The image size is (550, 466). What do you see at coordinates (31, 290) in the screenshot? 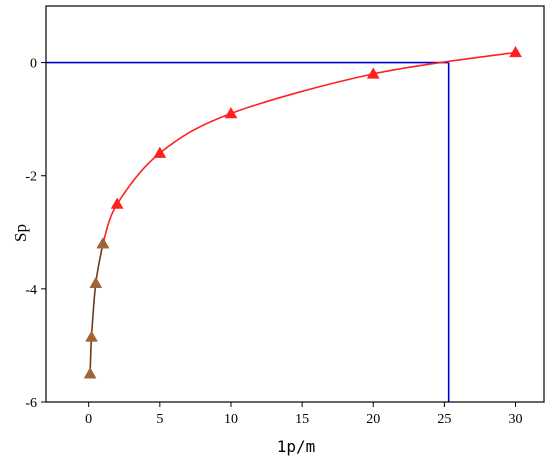
I see `y-tick-label: -4` at bounding box center [31, 290].